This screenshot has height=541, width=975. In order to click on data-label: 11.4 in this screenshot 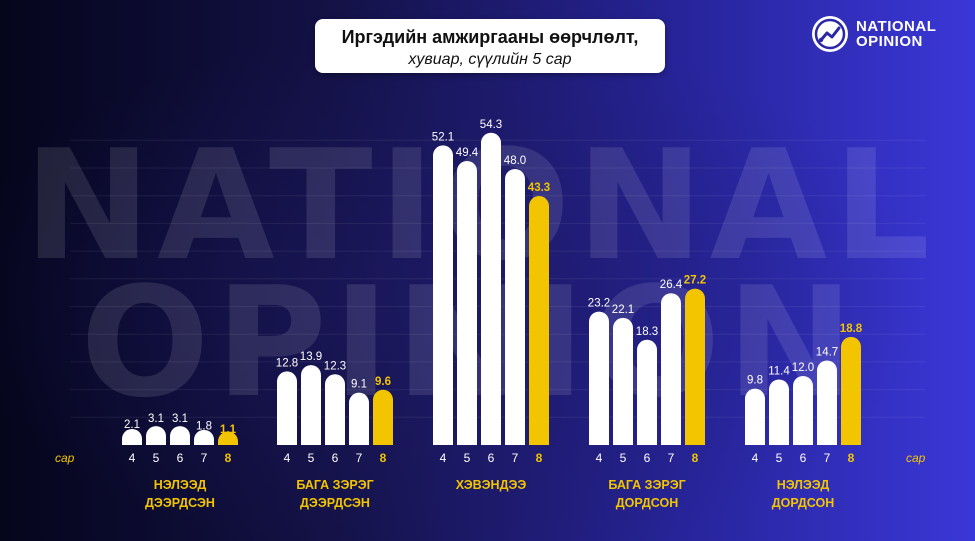, I will do `click(779, 371)`.